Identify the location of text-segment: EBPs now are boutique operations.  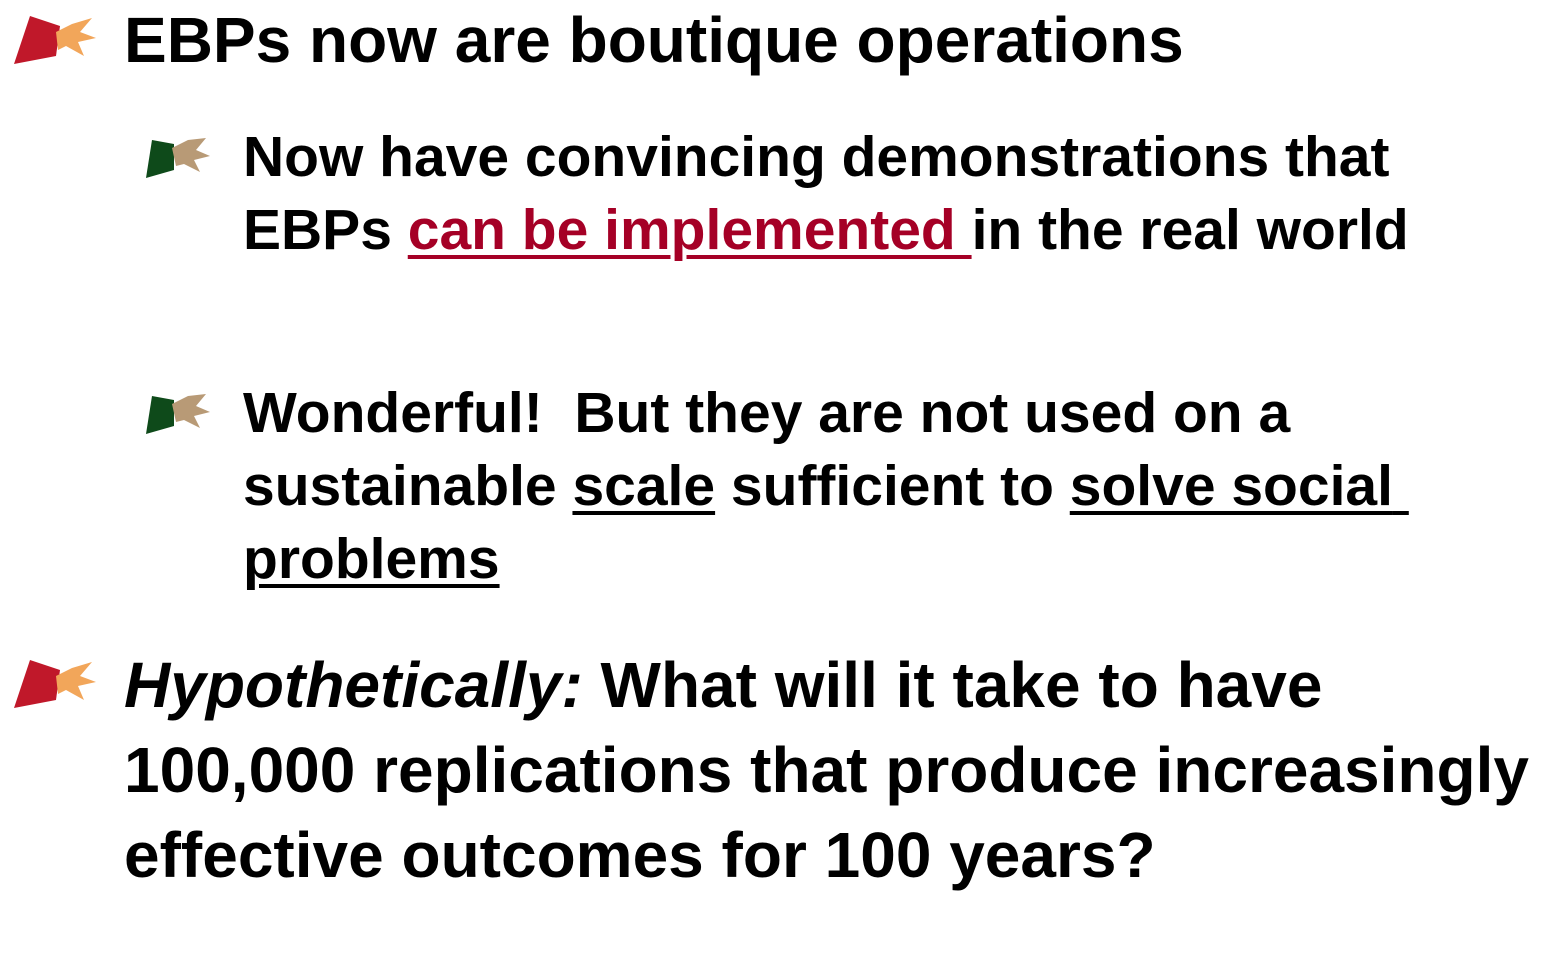
(654, 40).